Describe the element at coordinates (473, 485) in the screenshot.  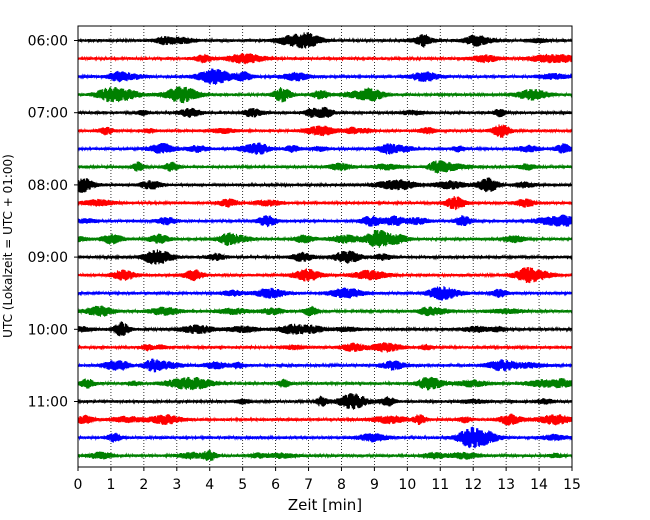
I see `x-tick-label: 12` at that location.